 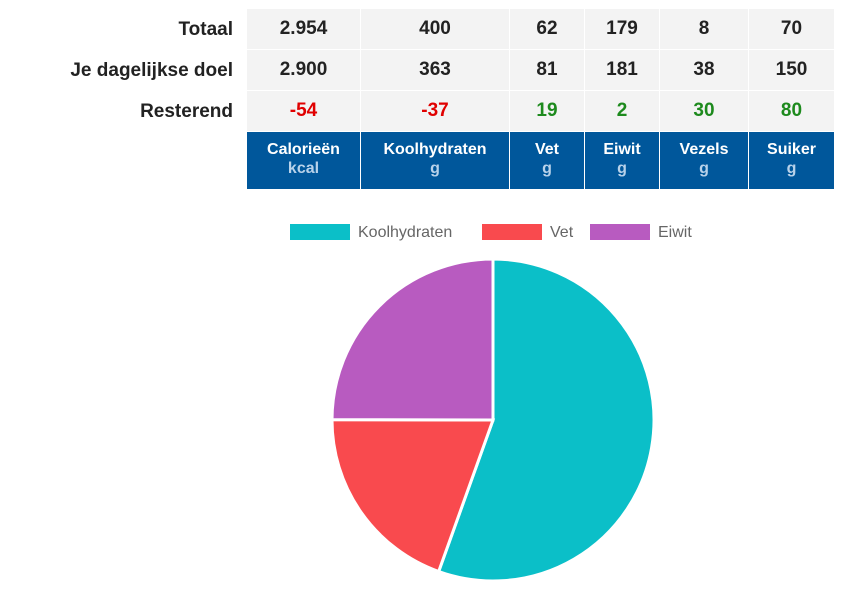 What do you see at coordinates (413, 496) in the screenshot?
I see `pie-slice-vet` at bounding box center [413, 496].